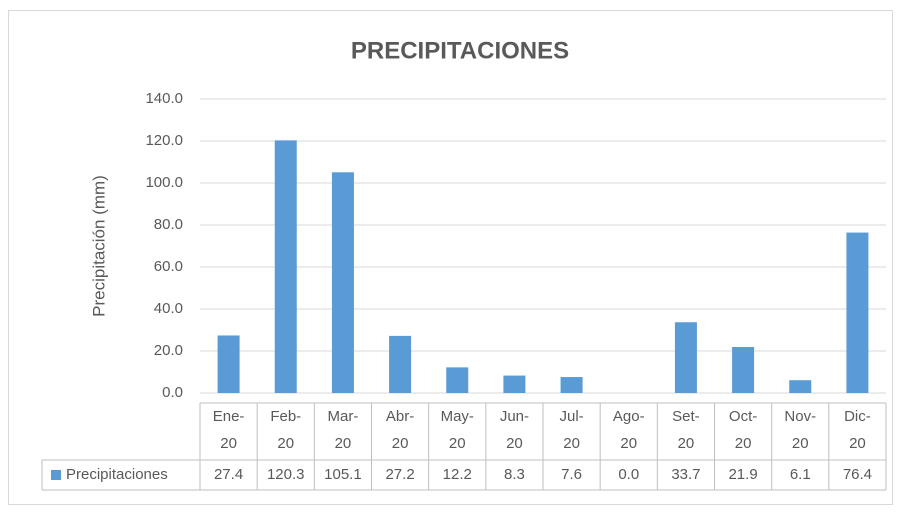 Image resolution: width=901 pixels, height=514 pixels. What do you see at coordinates (686, 430) in the screenshot?
I see `x-tick-label: Set-20` at bounding box center [686, 430].